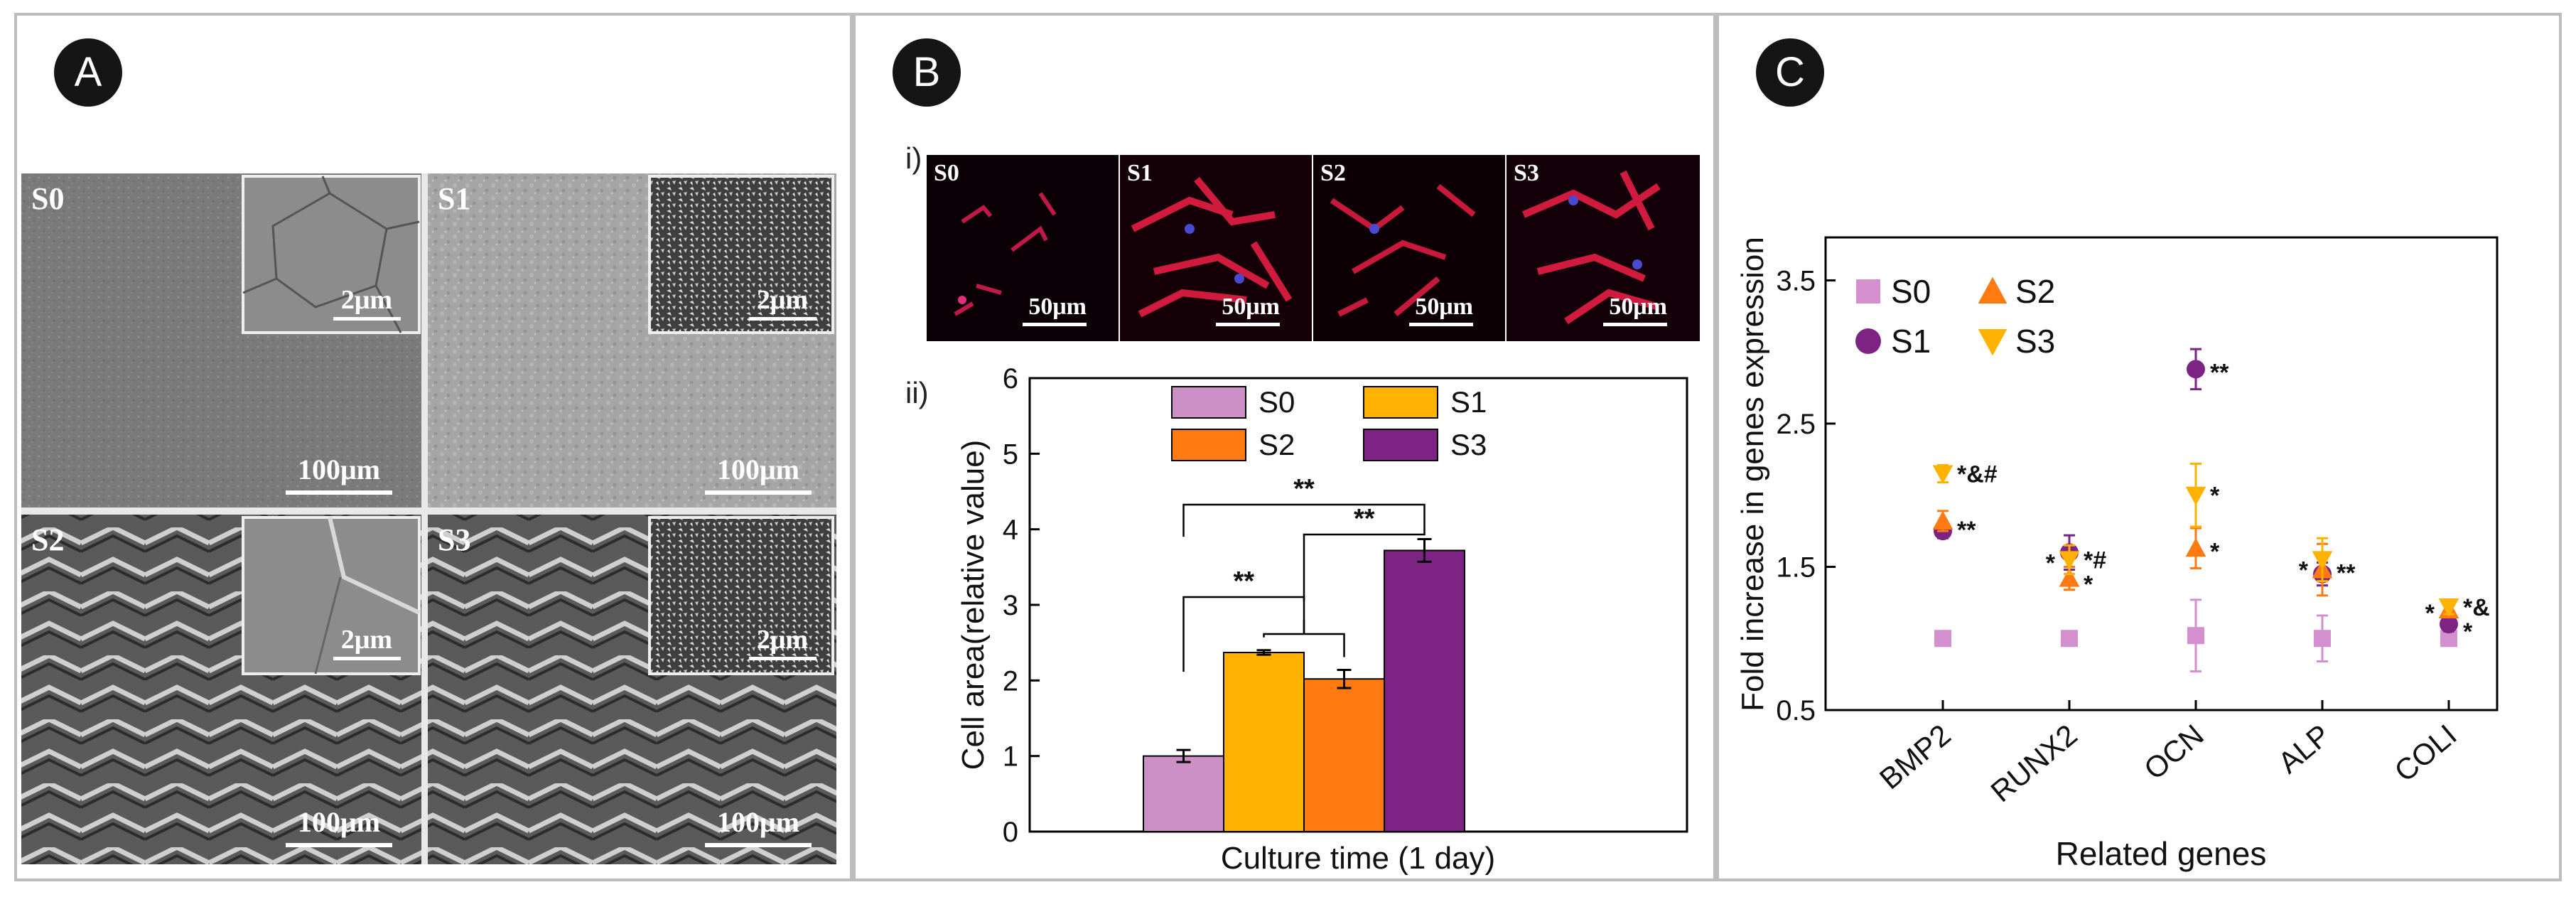 This screenshot has width=2576, height=897. I want to click on bar-legend: S0 S1 S2 S3, so click(1329, 423).